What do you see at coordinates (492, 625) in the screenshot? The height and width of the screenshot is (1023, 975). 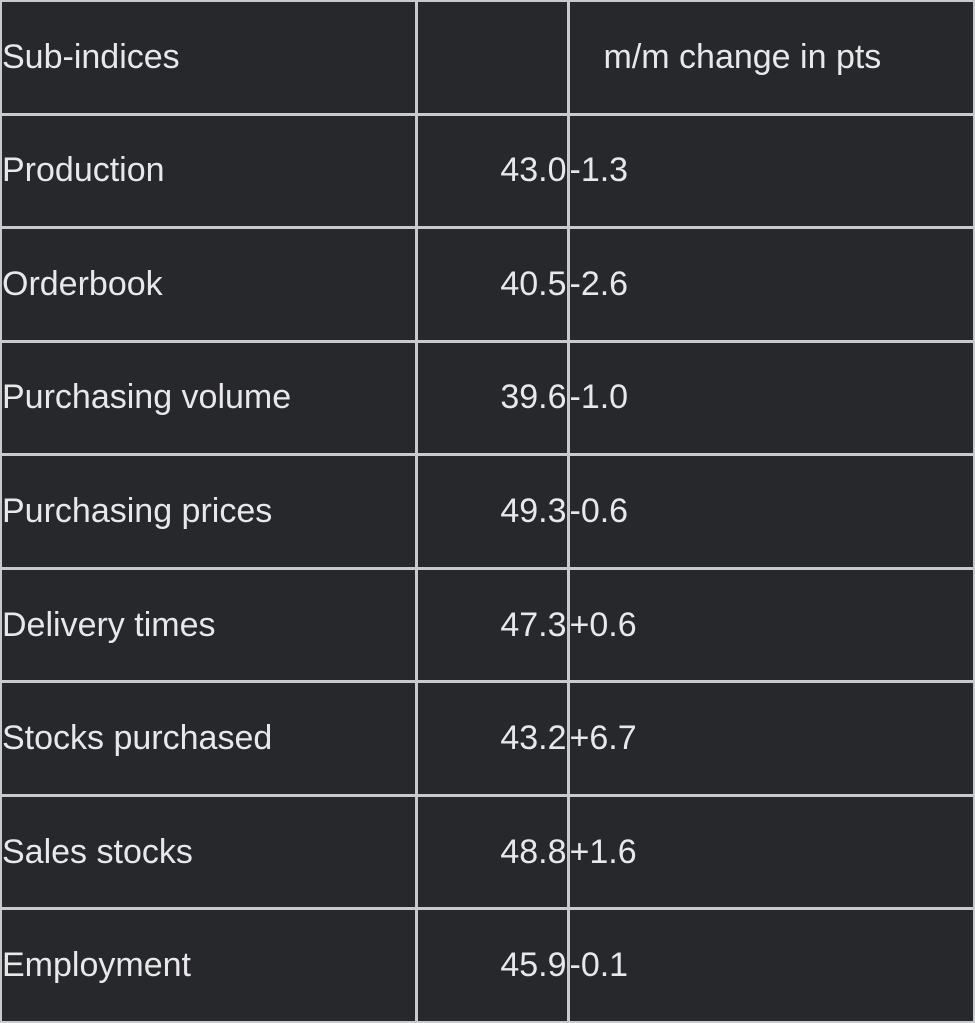 I see `row-value: 47.3` at bounding box center [492, 625].